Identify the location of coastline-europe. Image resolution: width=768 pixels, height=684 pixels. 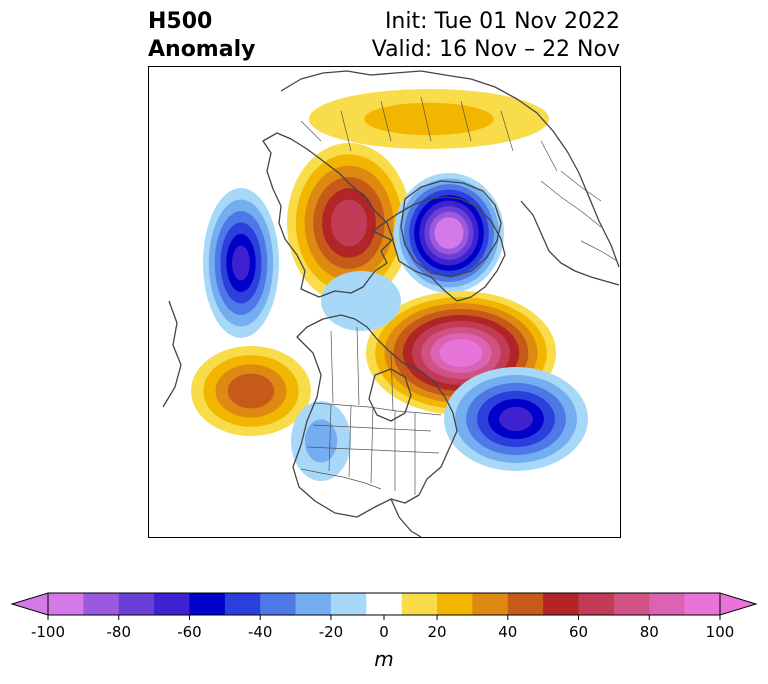
(570, 243).